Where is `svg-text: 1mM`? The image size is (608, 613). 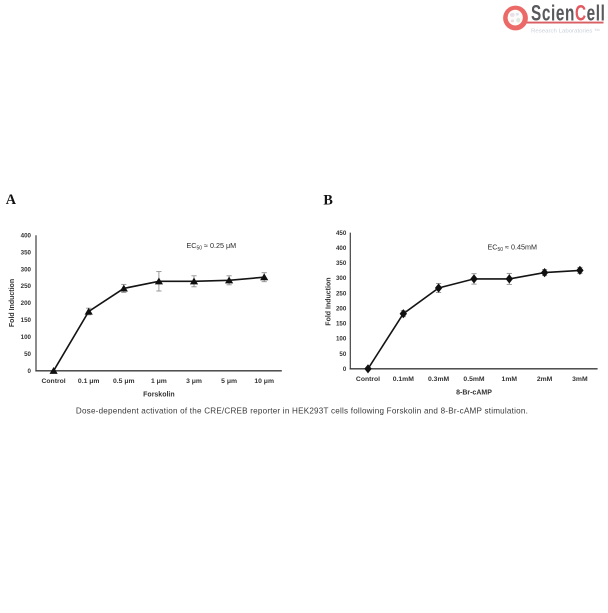
svg-text: 1mM is located at coordinates (510, 379).